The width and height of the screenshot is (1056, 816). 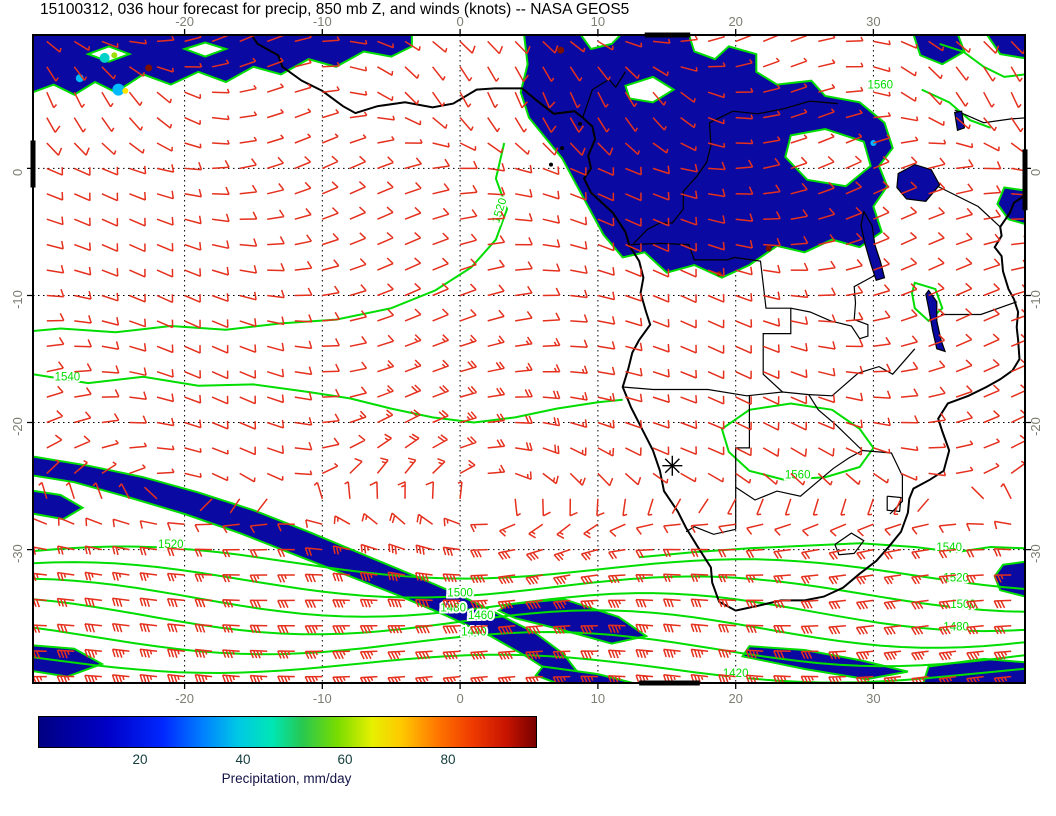 I want to click on contour-label: 1460, so click(x=481, y=616).